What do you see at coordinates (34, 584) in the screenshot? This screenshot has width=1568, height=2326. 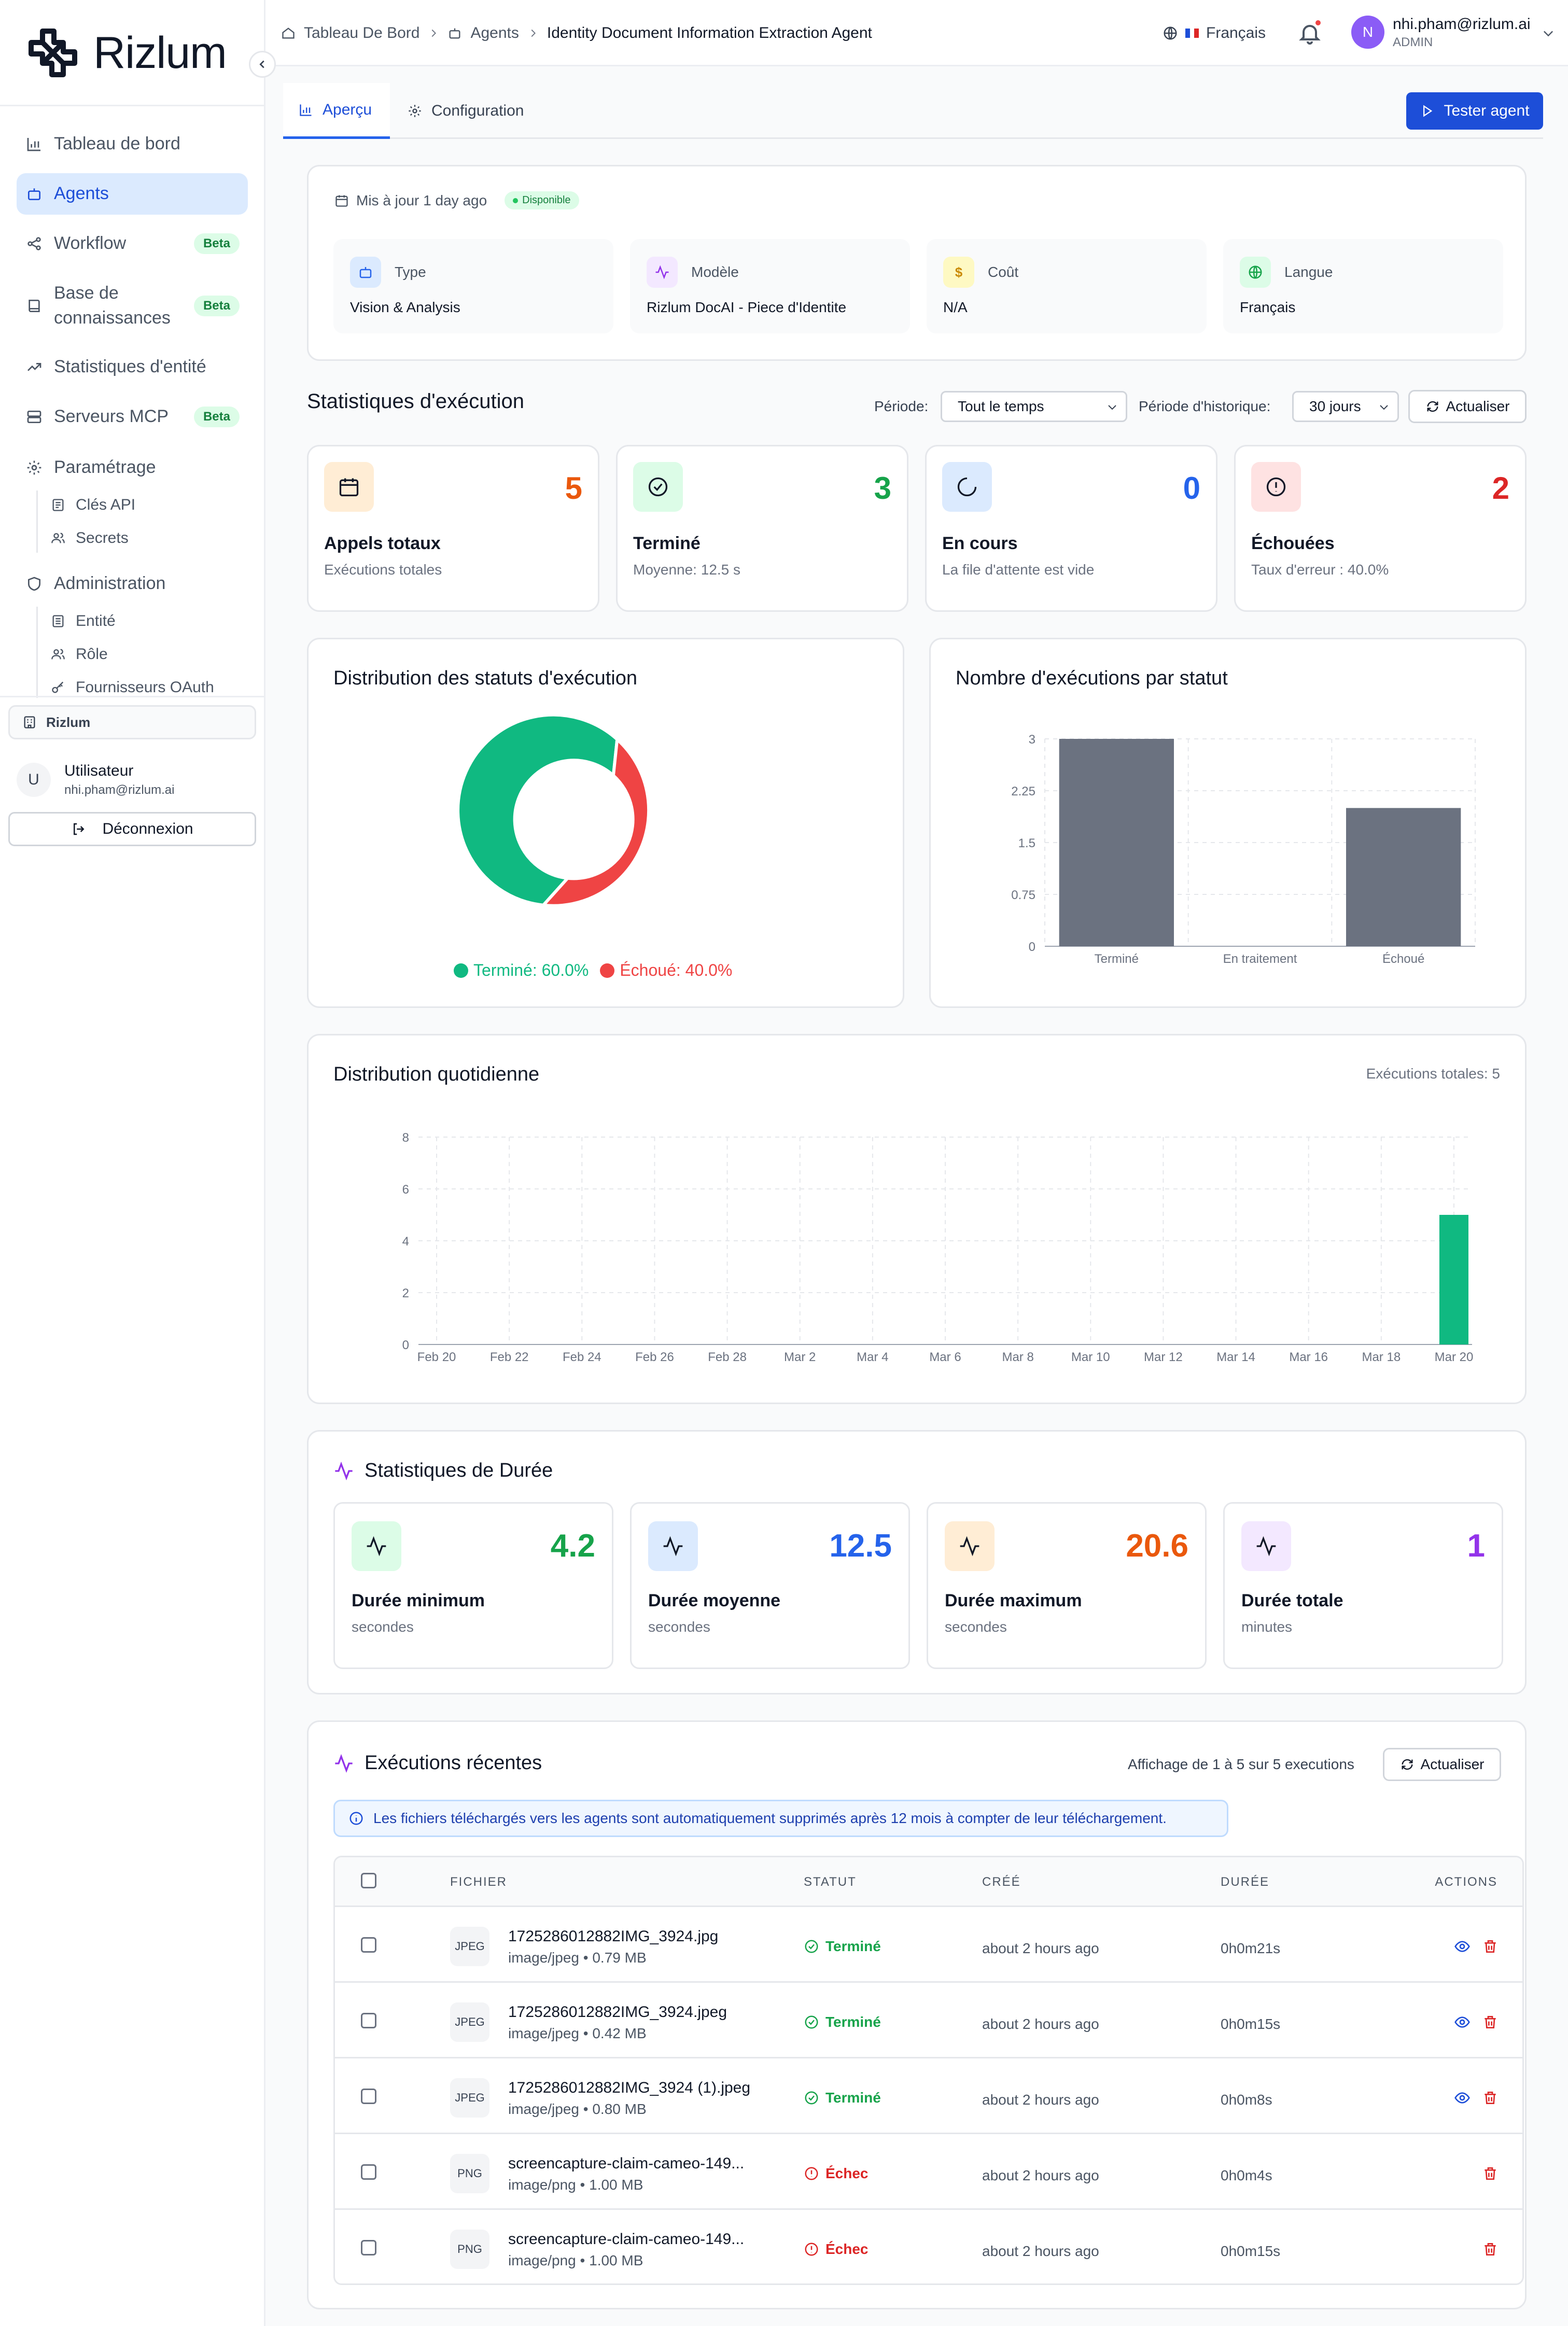 I see `shield-icon` at bounding box center [34, 584].